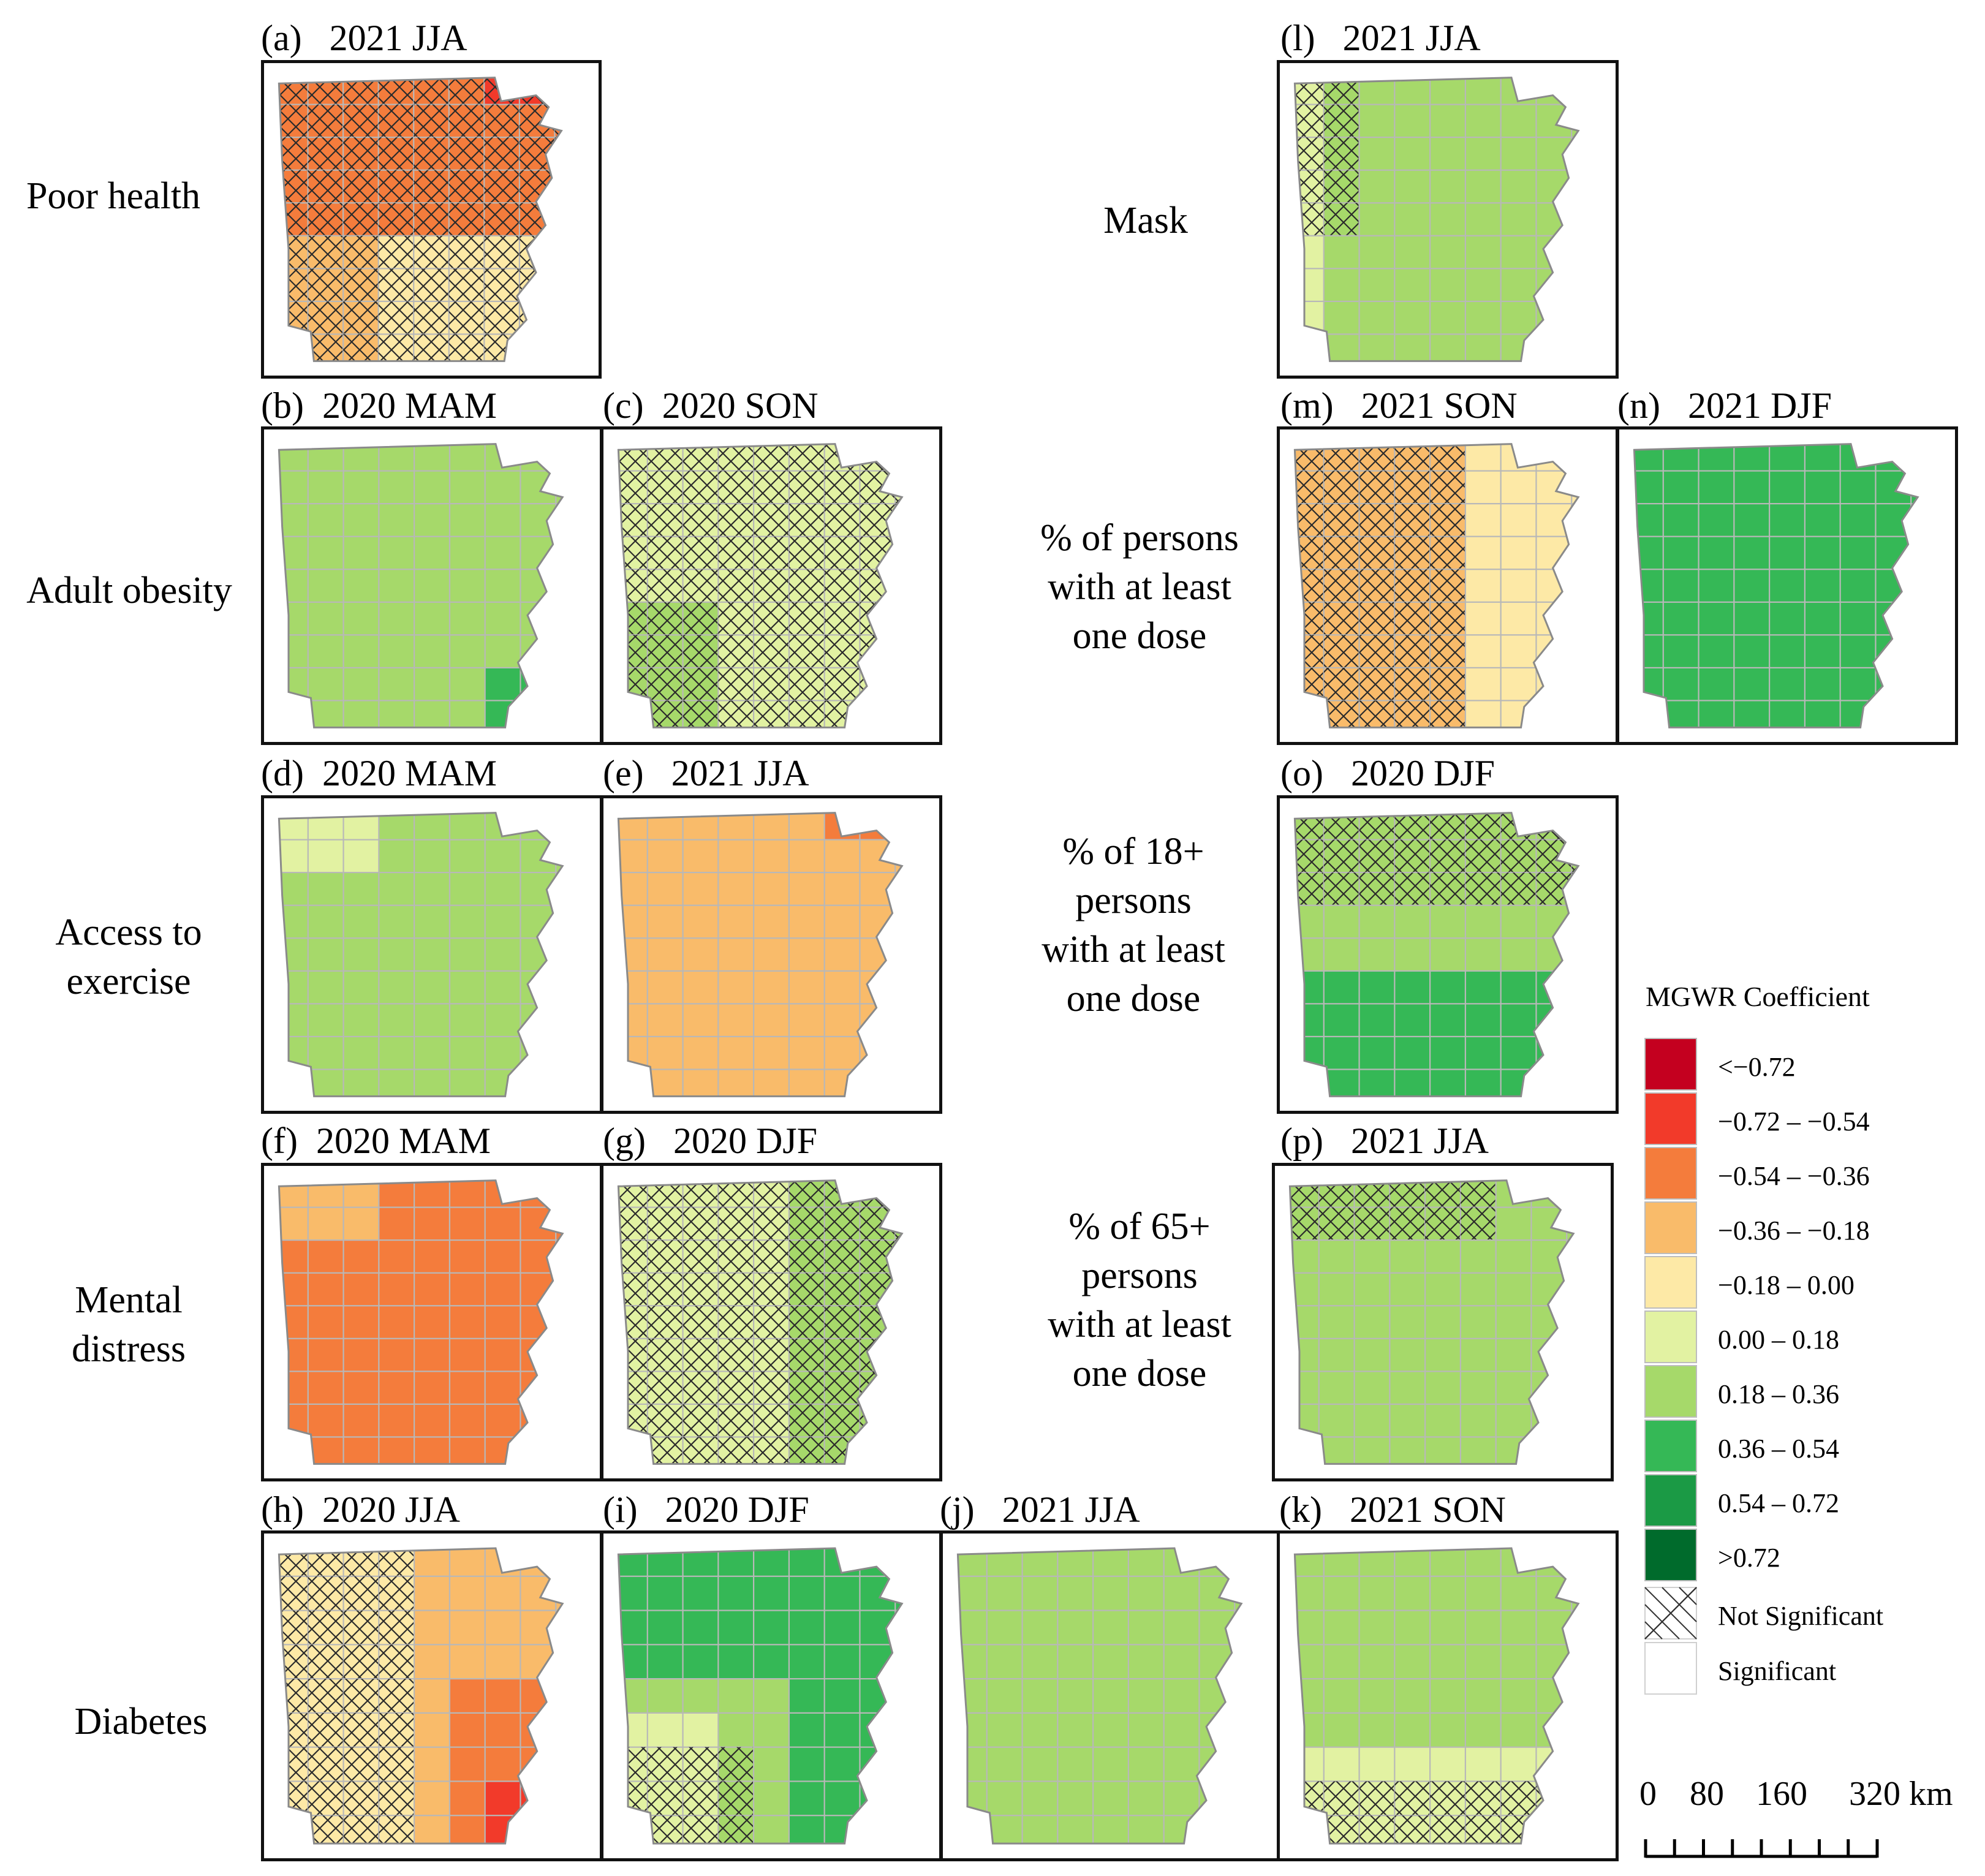 This screenshot has width=1985, height=1876. What do you see at coordinates (1724, 405) in the screenshot?
I see `panel-title-n: (n) 2021 DJF` at bounding box center [1724, 405].